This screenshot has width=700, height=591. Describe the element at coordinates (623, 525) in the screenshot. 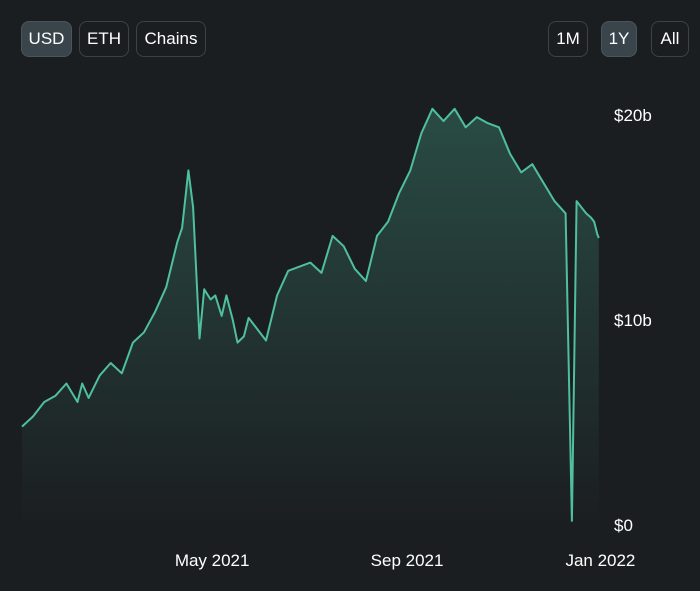

I see `y-tick-label: $0` at that location.